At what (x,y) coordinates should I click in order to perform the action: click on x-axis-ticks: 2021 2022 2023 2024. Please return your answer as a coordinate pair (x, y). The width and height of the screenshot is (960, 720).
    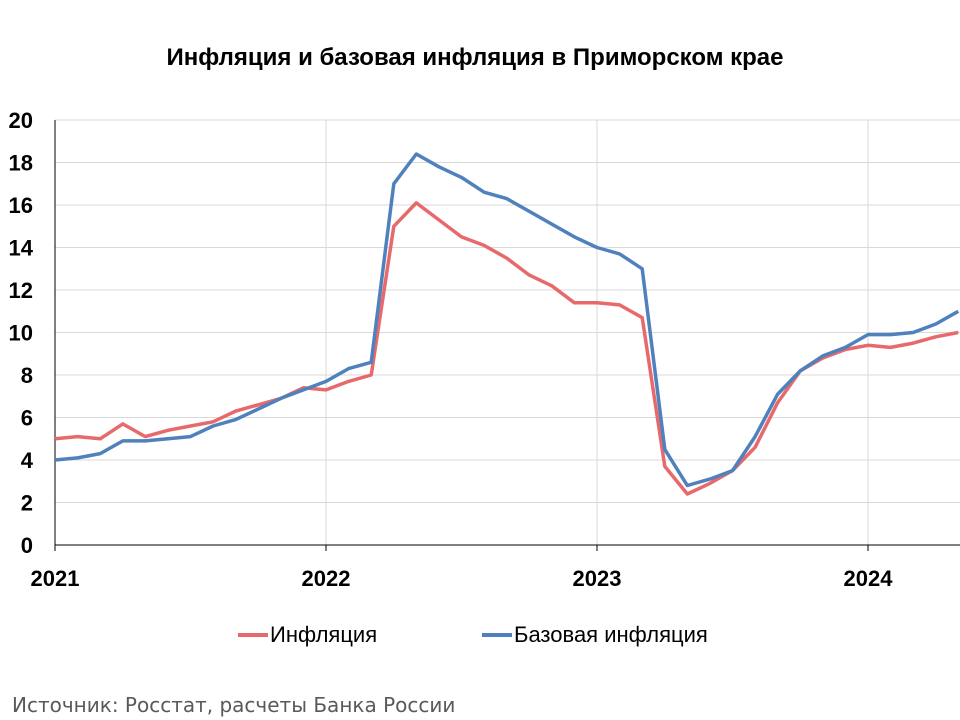
    Looking at the image, I should click on (462, 578).